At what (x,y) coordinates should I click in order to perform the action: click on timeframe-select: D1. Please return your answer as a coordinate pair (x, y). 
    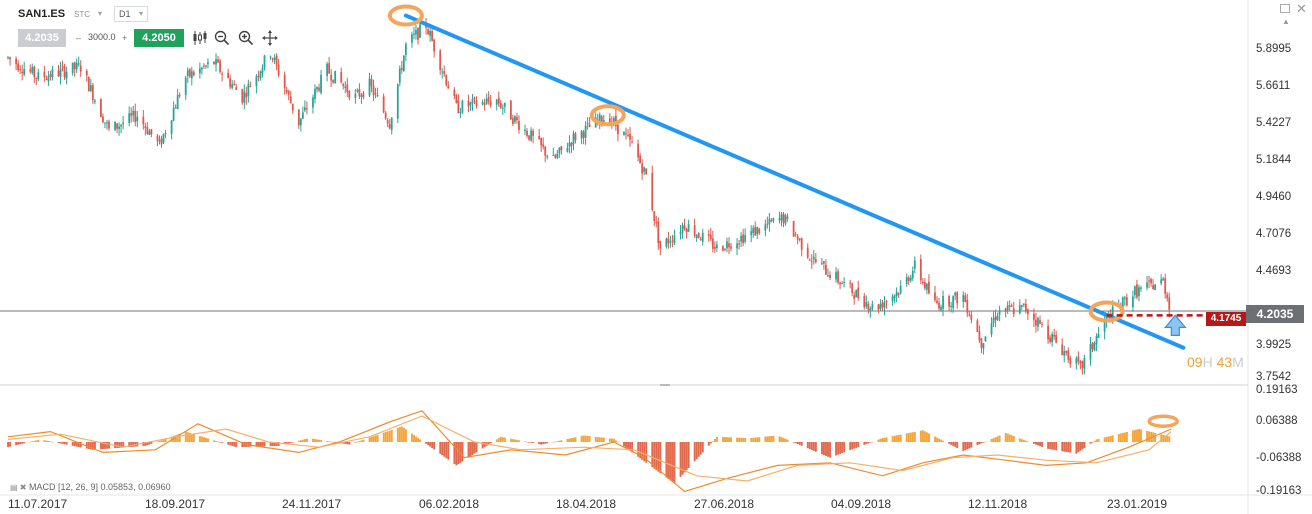
    Looking at the image, I should click on (131, 14).